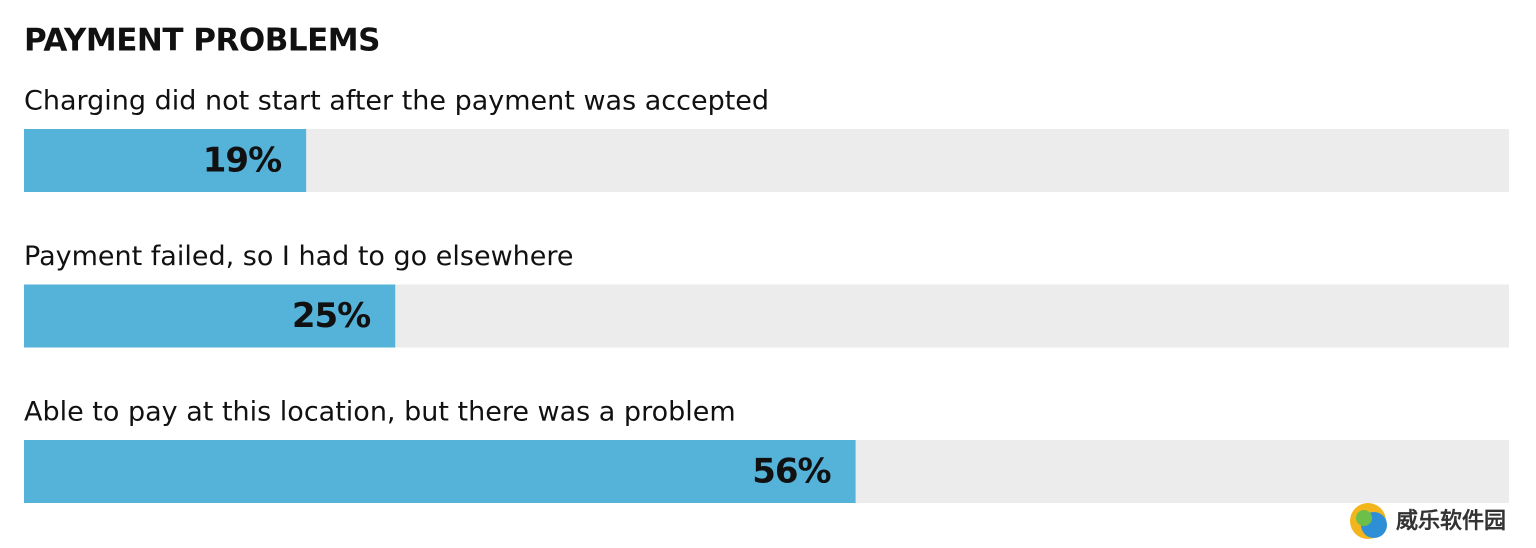 Image resolution: width=1536 pixels, height=548 pixels. What do you see at coordinates (331, 316) in the screenshot?
I see `value-label: 25%` at bounding box center [331, 316].